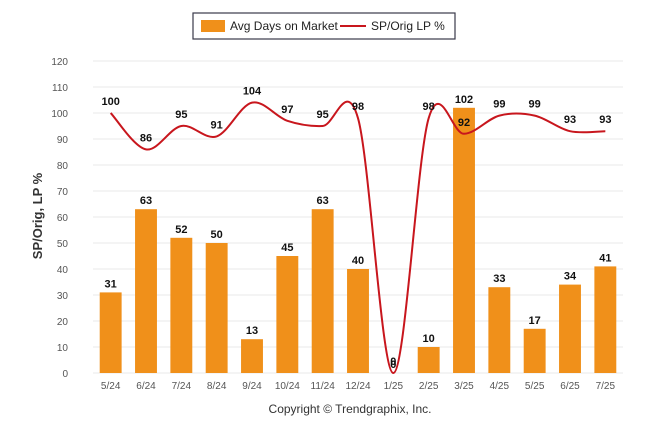 The height and width of the screenshot is (434, 646). What do you see at coordinates (217, 386) in the screenshot?
I see `x-tick-label: 8/24` at bounding box center [217, 386].